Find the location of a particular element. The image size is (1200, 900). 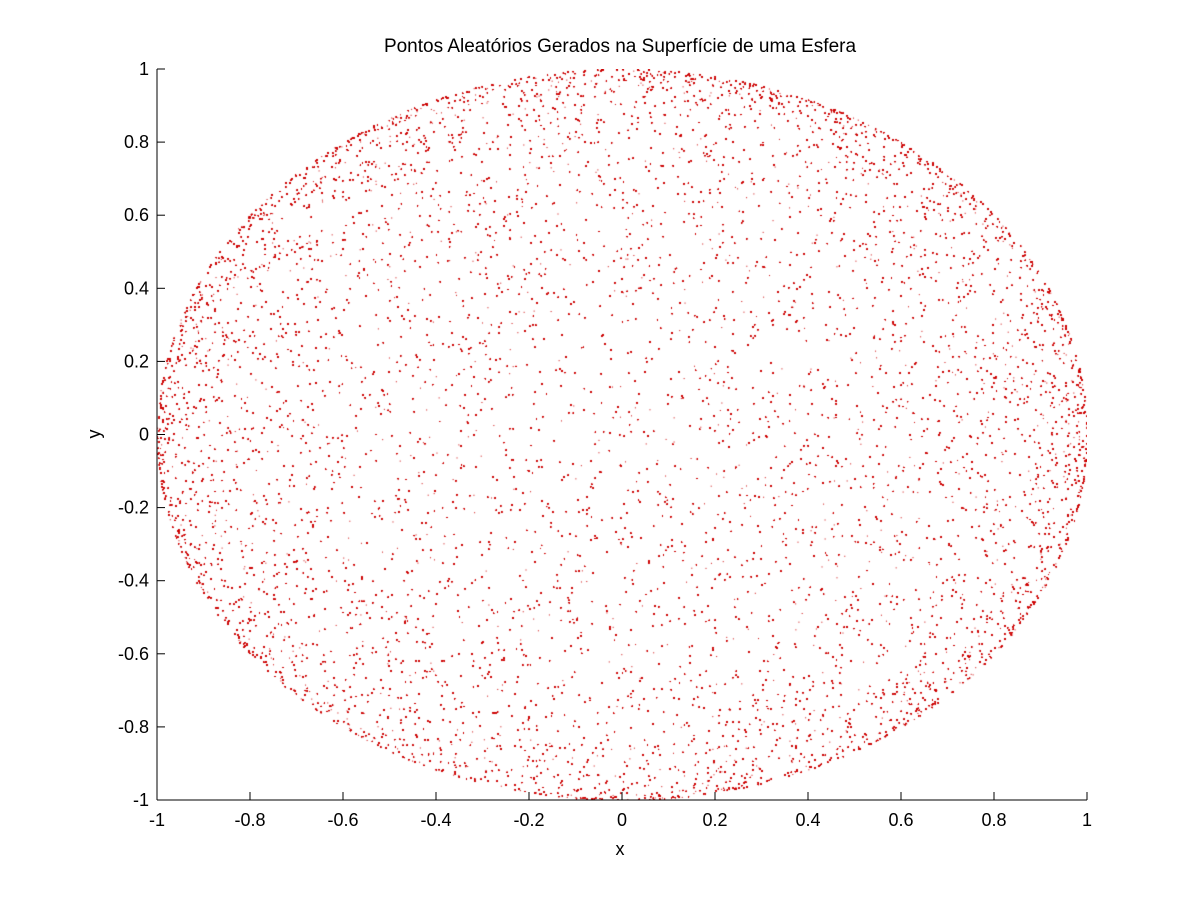

x-tick-label: -1 is located at coordinates (157, 820).